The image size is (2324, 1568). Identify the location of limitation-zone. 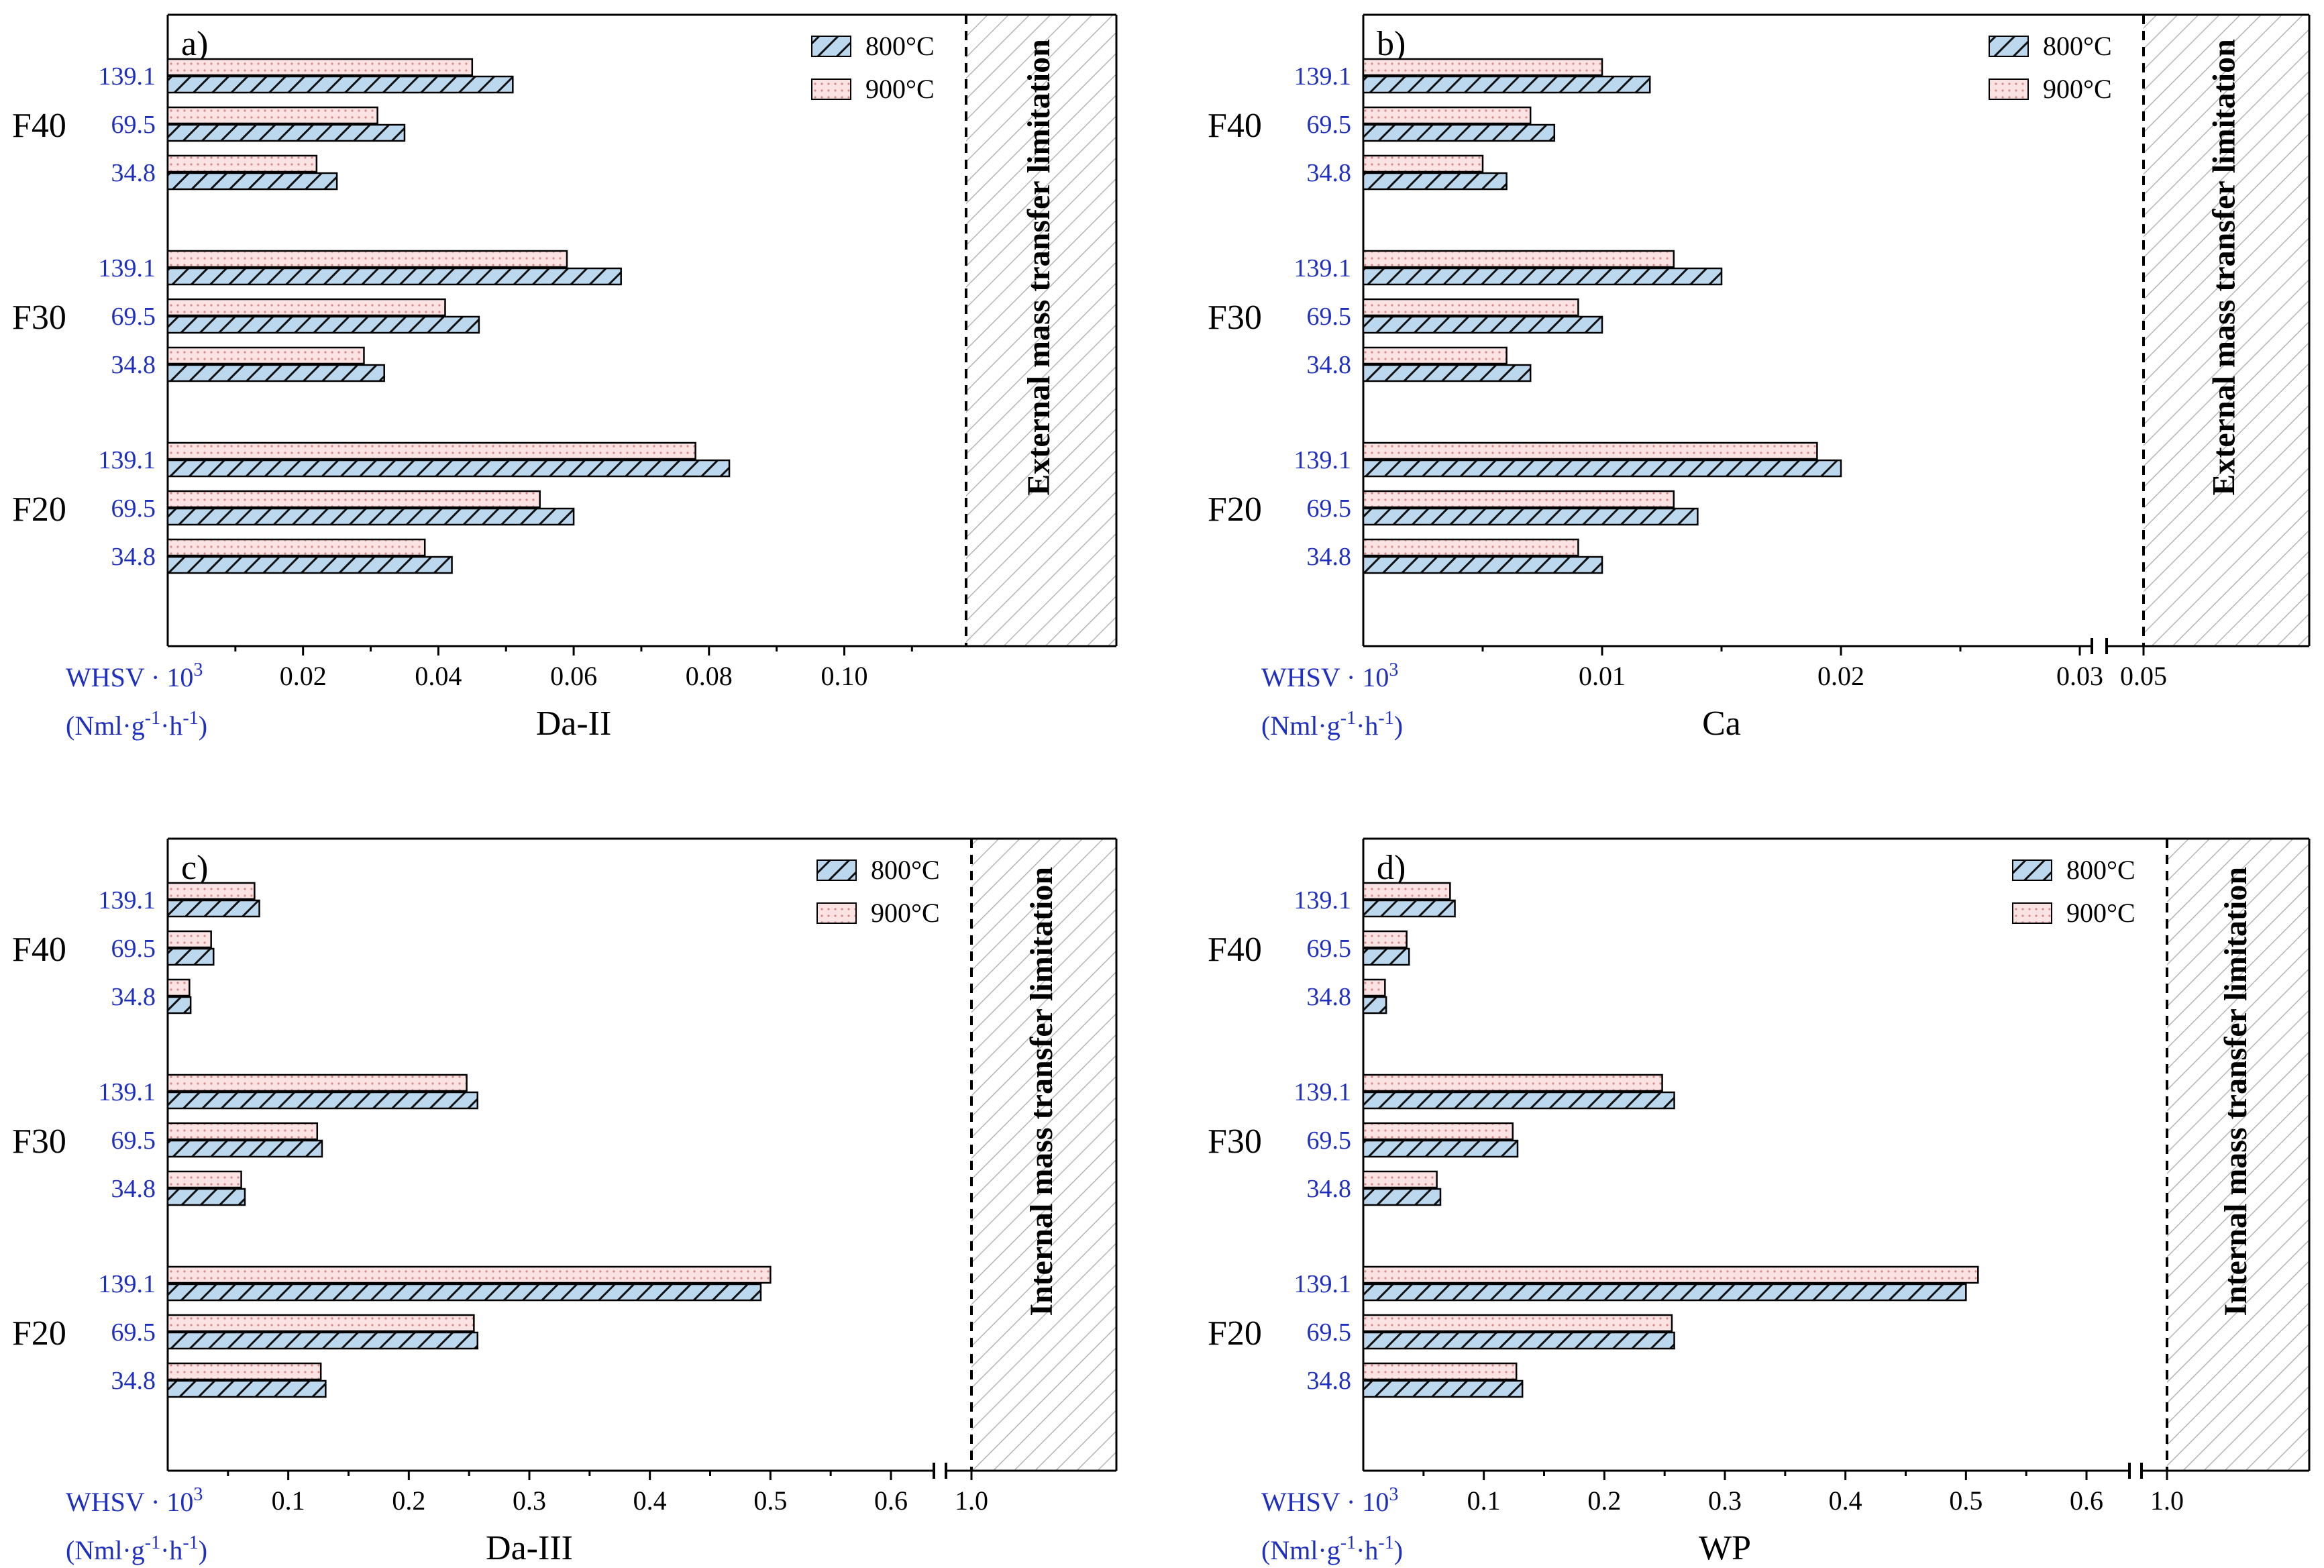
(2226, 330).